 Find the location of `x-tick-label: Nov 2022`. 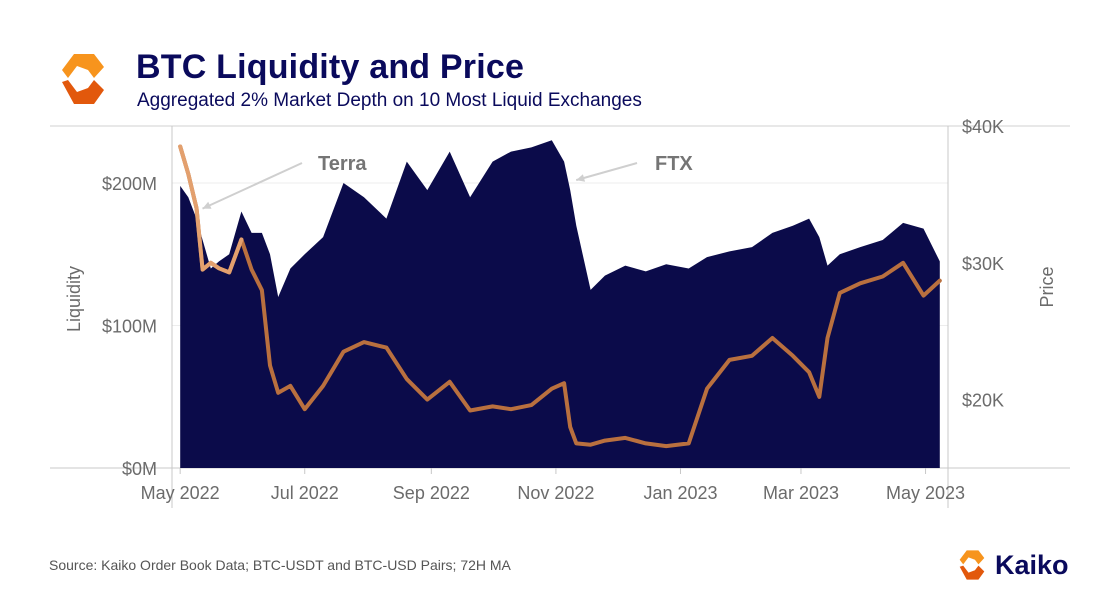

x-tick-label: Nov 2022 is located at coordinates (555, 493).